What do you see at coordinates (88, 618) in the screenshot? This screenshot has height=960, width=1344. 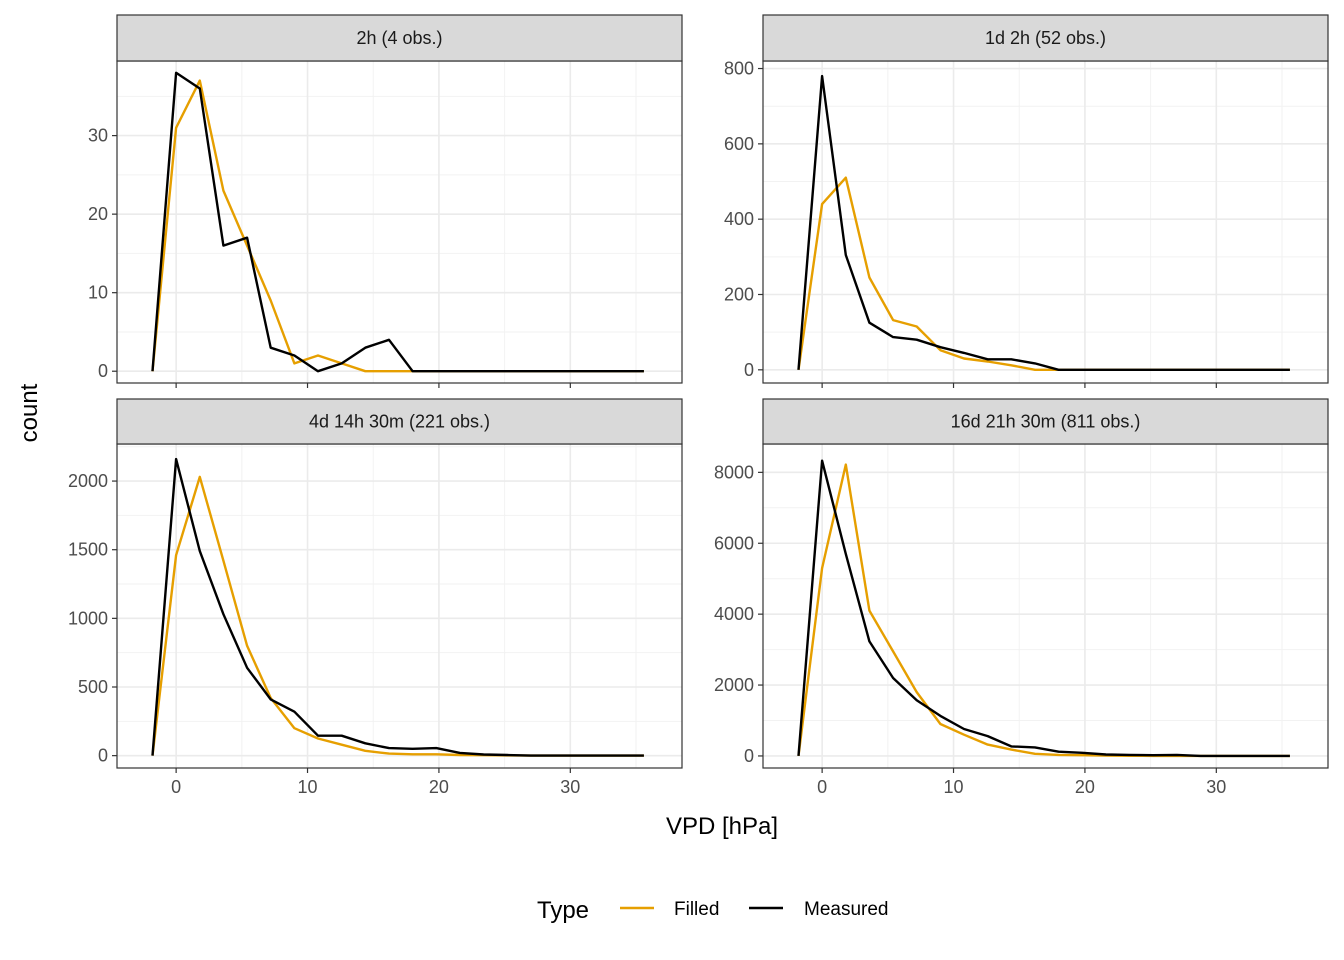 I see `y-tick-label: 1000` at bounding box center [88, 618].